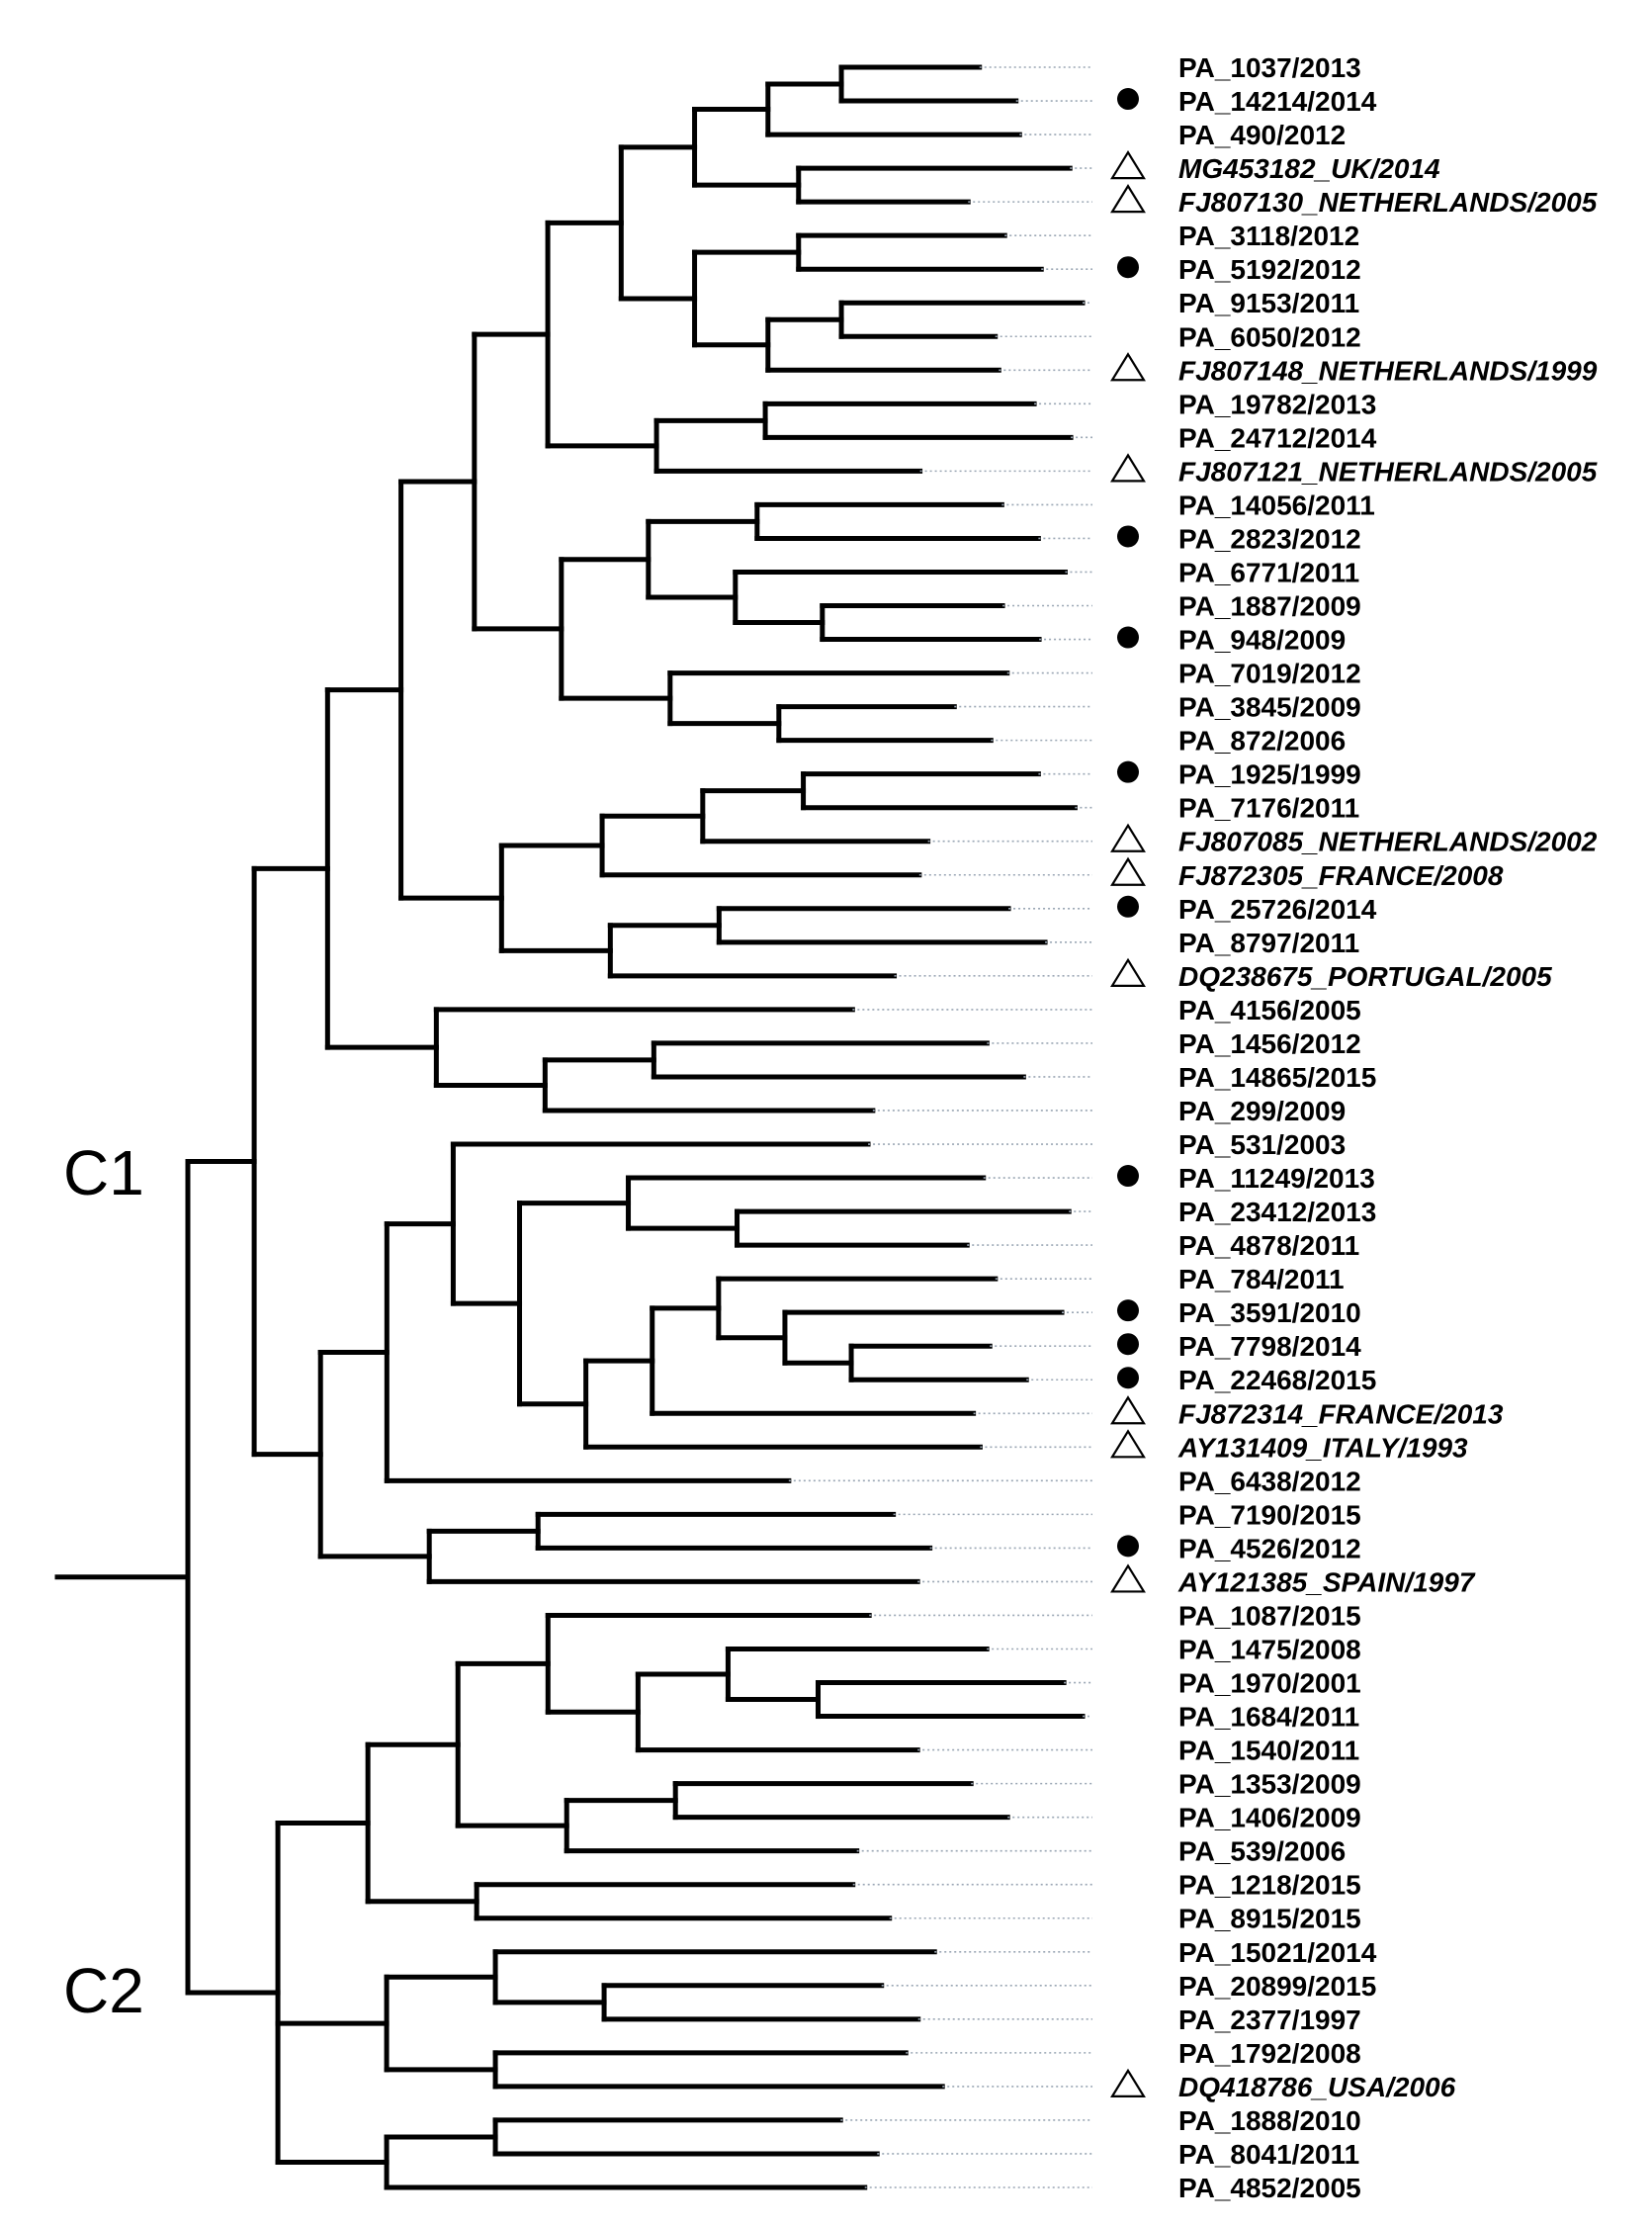 The image size is (1652, 2227). Describe the element at coordinates (1269, 1784) in the screenshot. I see `leaf-label: PA_1353/2009` at that location.